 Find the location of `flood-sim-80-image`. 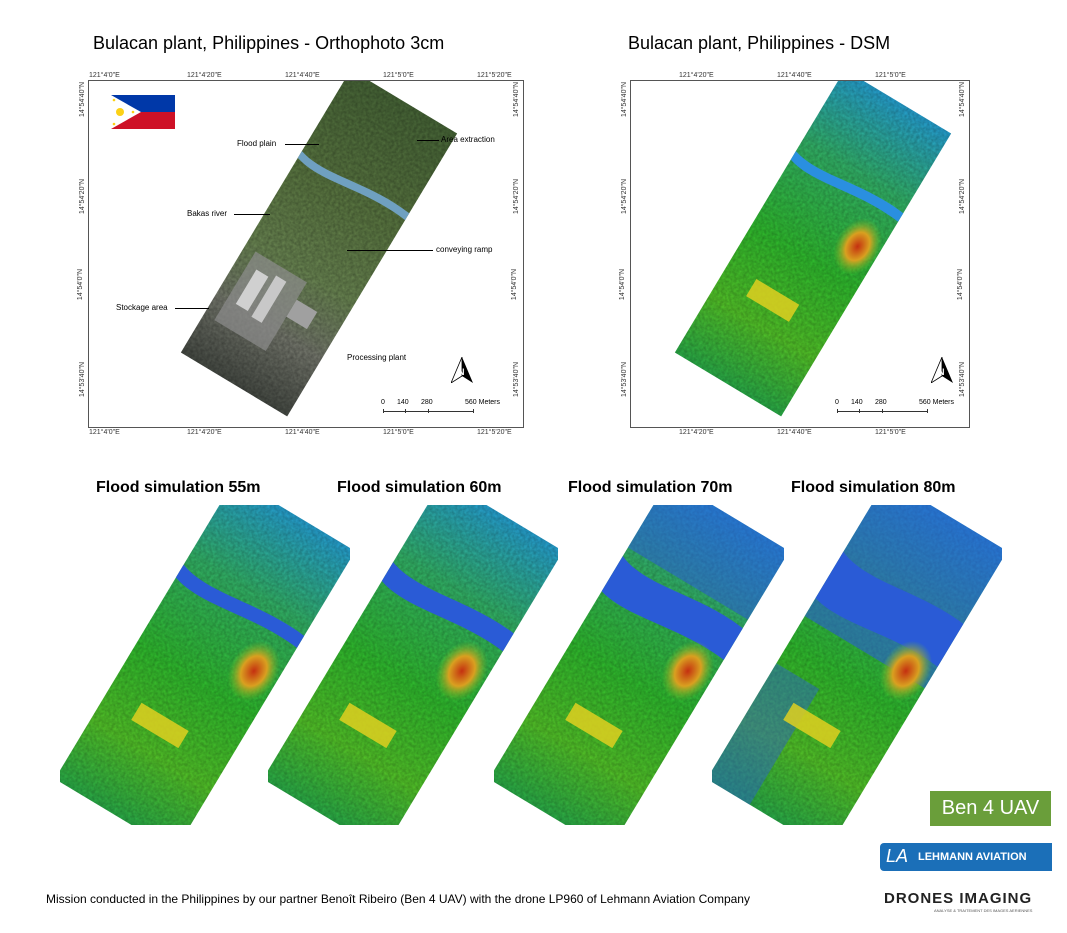

flood-sim-80-image is located at coordinates (857, 665).